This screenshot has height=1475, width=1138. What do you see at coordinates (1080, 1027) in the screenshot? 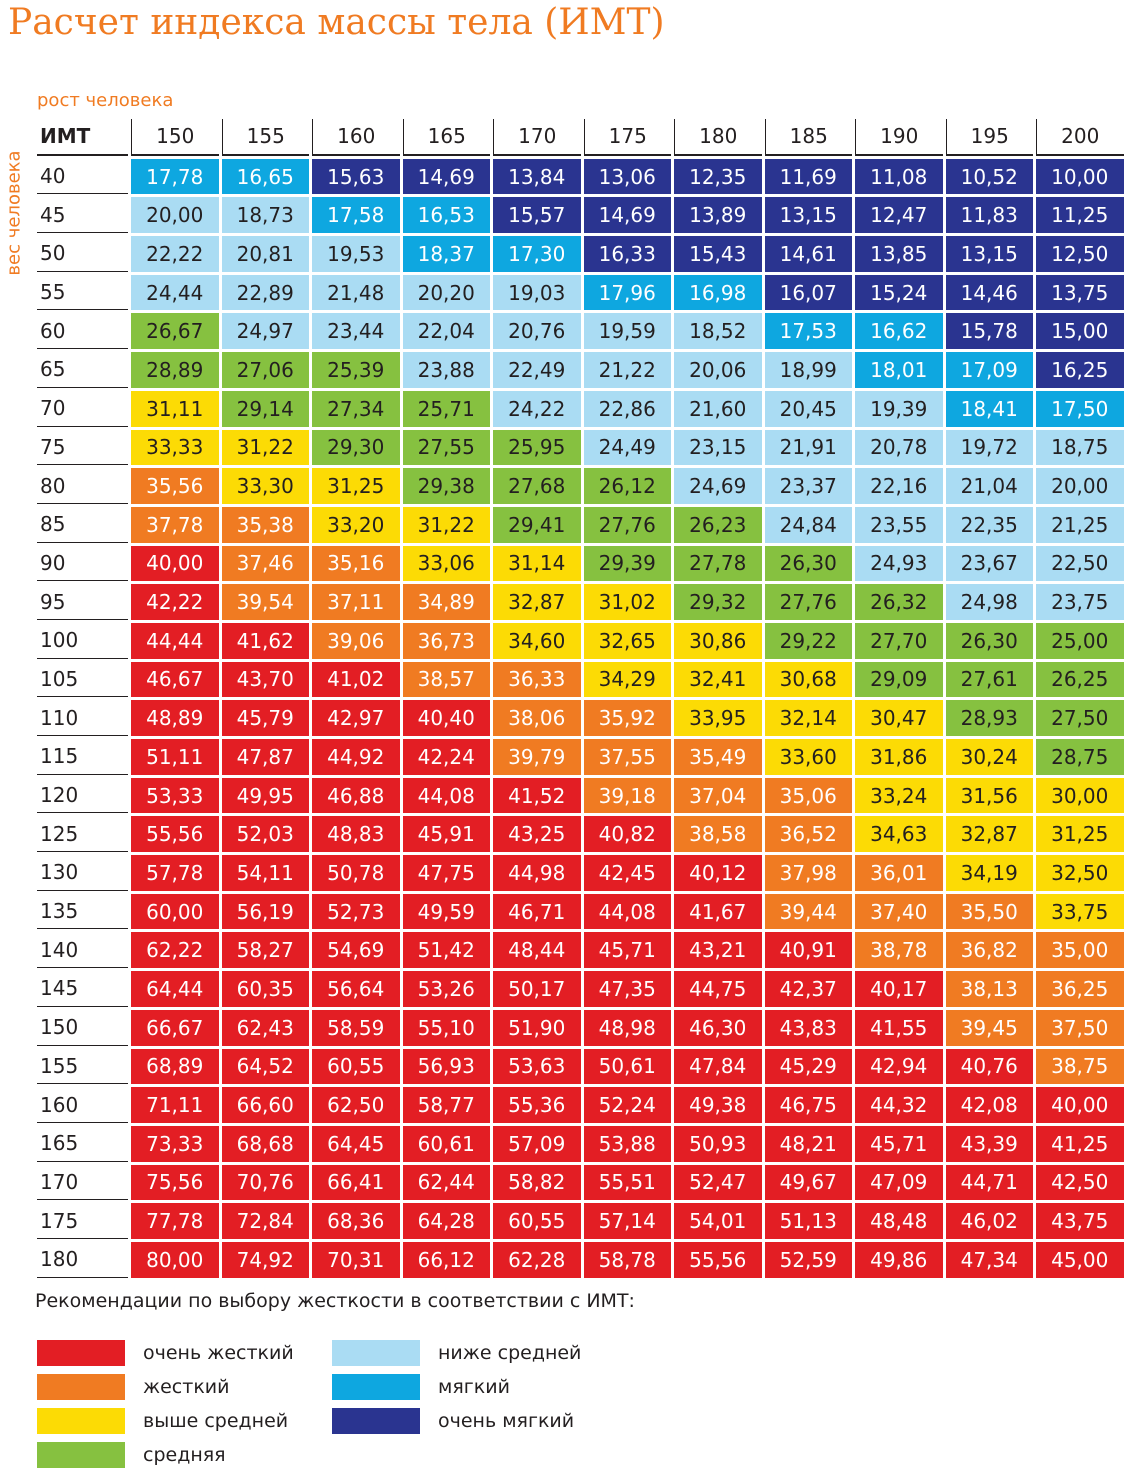
I see `bmi-cell: 37,50` at bounding box center [1080, 1027].